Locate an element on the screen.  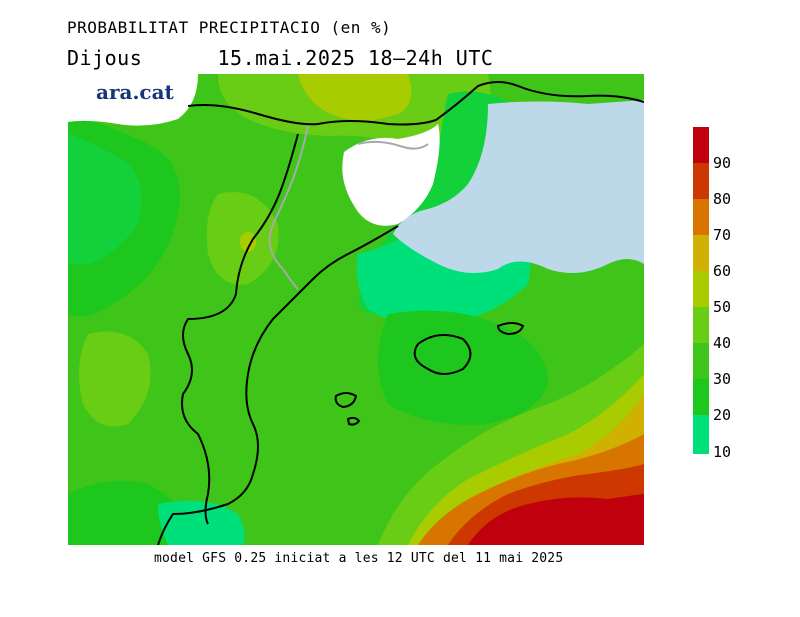
legend-label-20: 20 is located at coordinates (722, 415).